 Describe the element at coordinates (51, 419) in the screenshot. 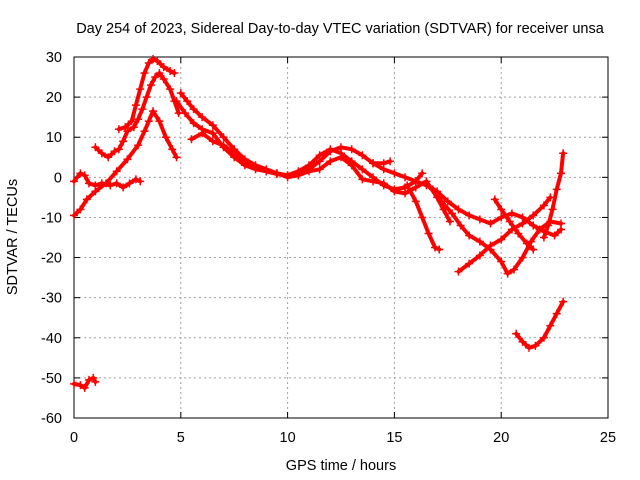

I see `y-tick-label: -60` at that location.